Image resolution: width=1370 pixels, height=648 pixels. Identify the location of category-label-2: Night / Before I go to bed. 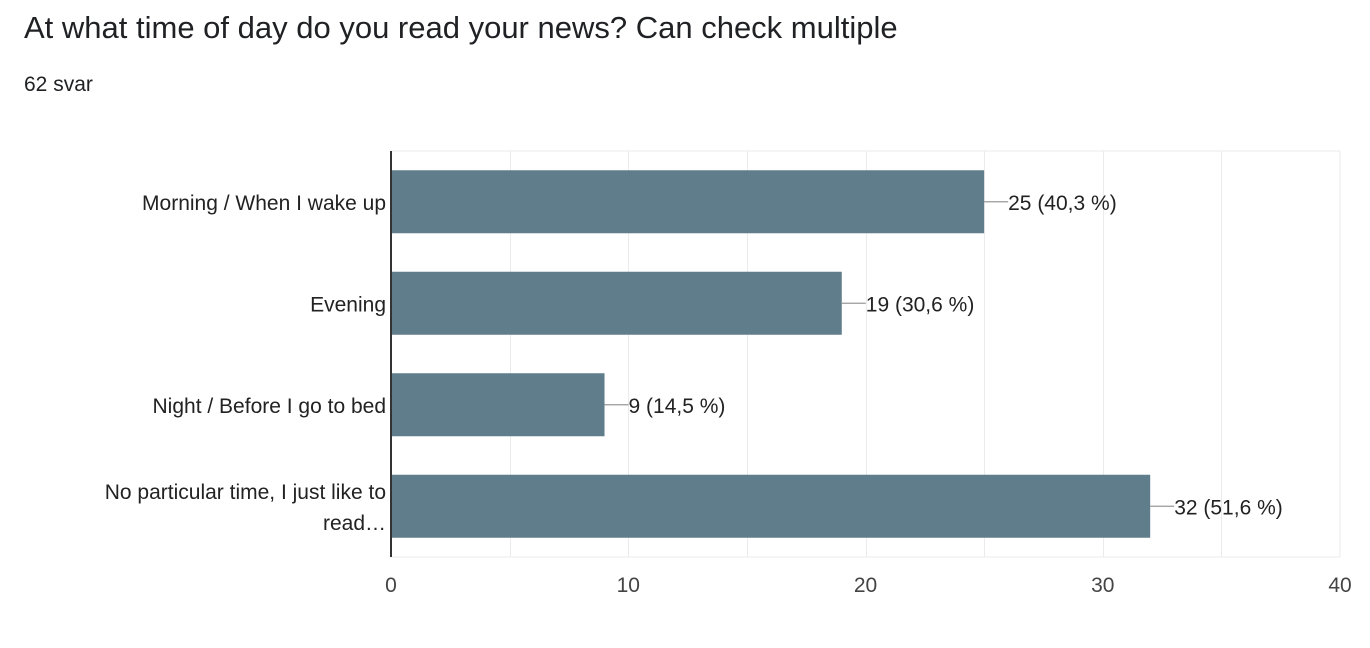
(269, 406).